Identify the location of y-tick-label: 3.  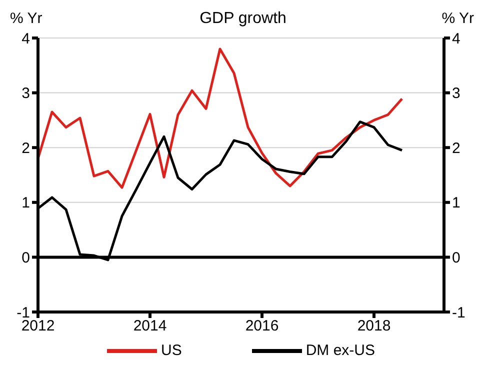
(26, 93).